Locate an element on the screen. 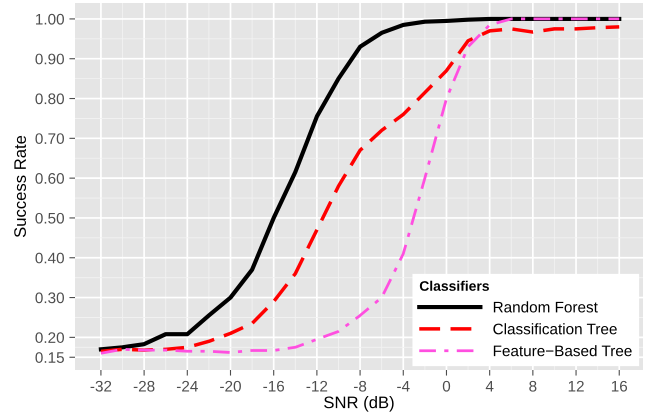 The width and height of the screenshot is (647, 415). x-tick-label: 16 is located at coordinates (620, 386).